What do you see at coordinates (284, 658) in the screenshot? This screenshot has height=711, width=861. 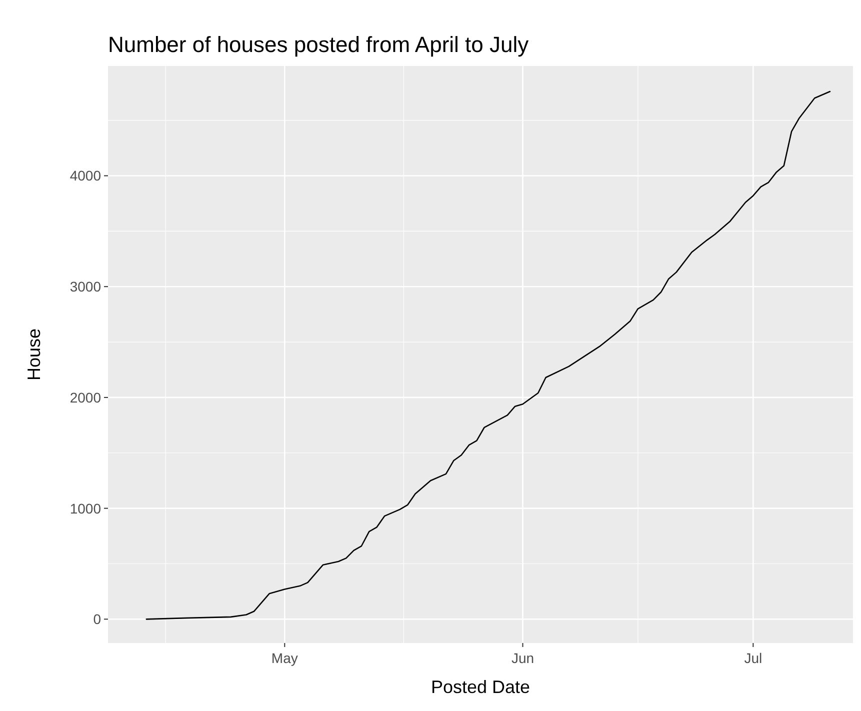 I see `x-tick-label: May` at bounding box center [284, 658].